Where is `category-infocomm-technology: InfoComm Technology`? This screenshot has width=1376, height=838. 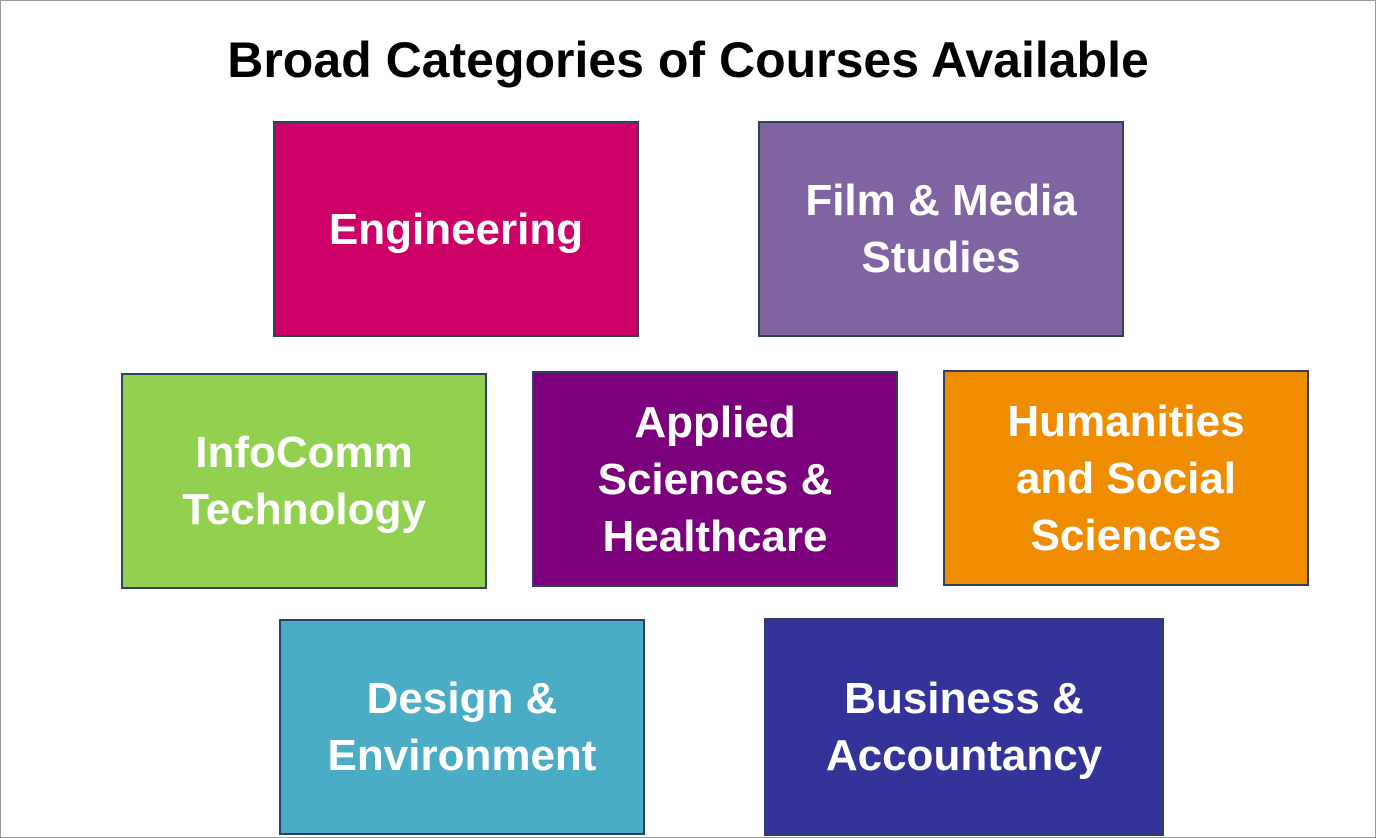 category-infocomm-technology: InfoComm Technology is located at coordinates (304, 481).